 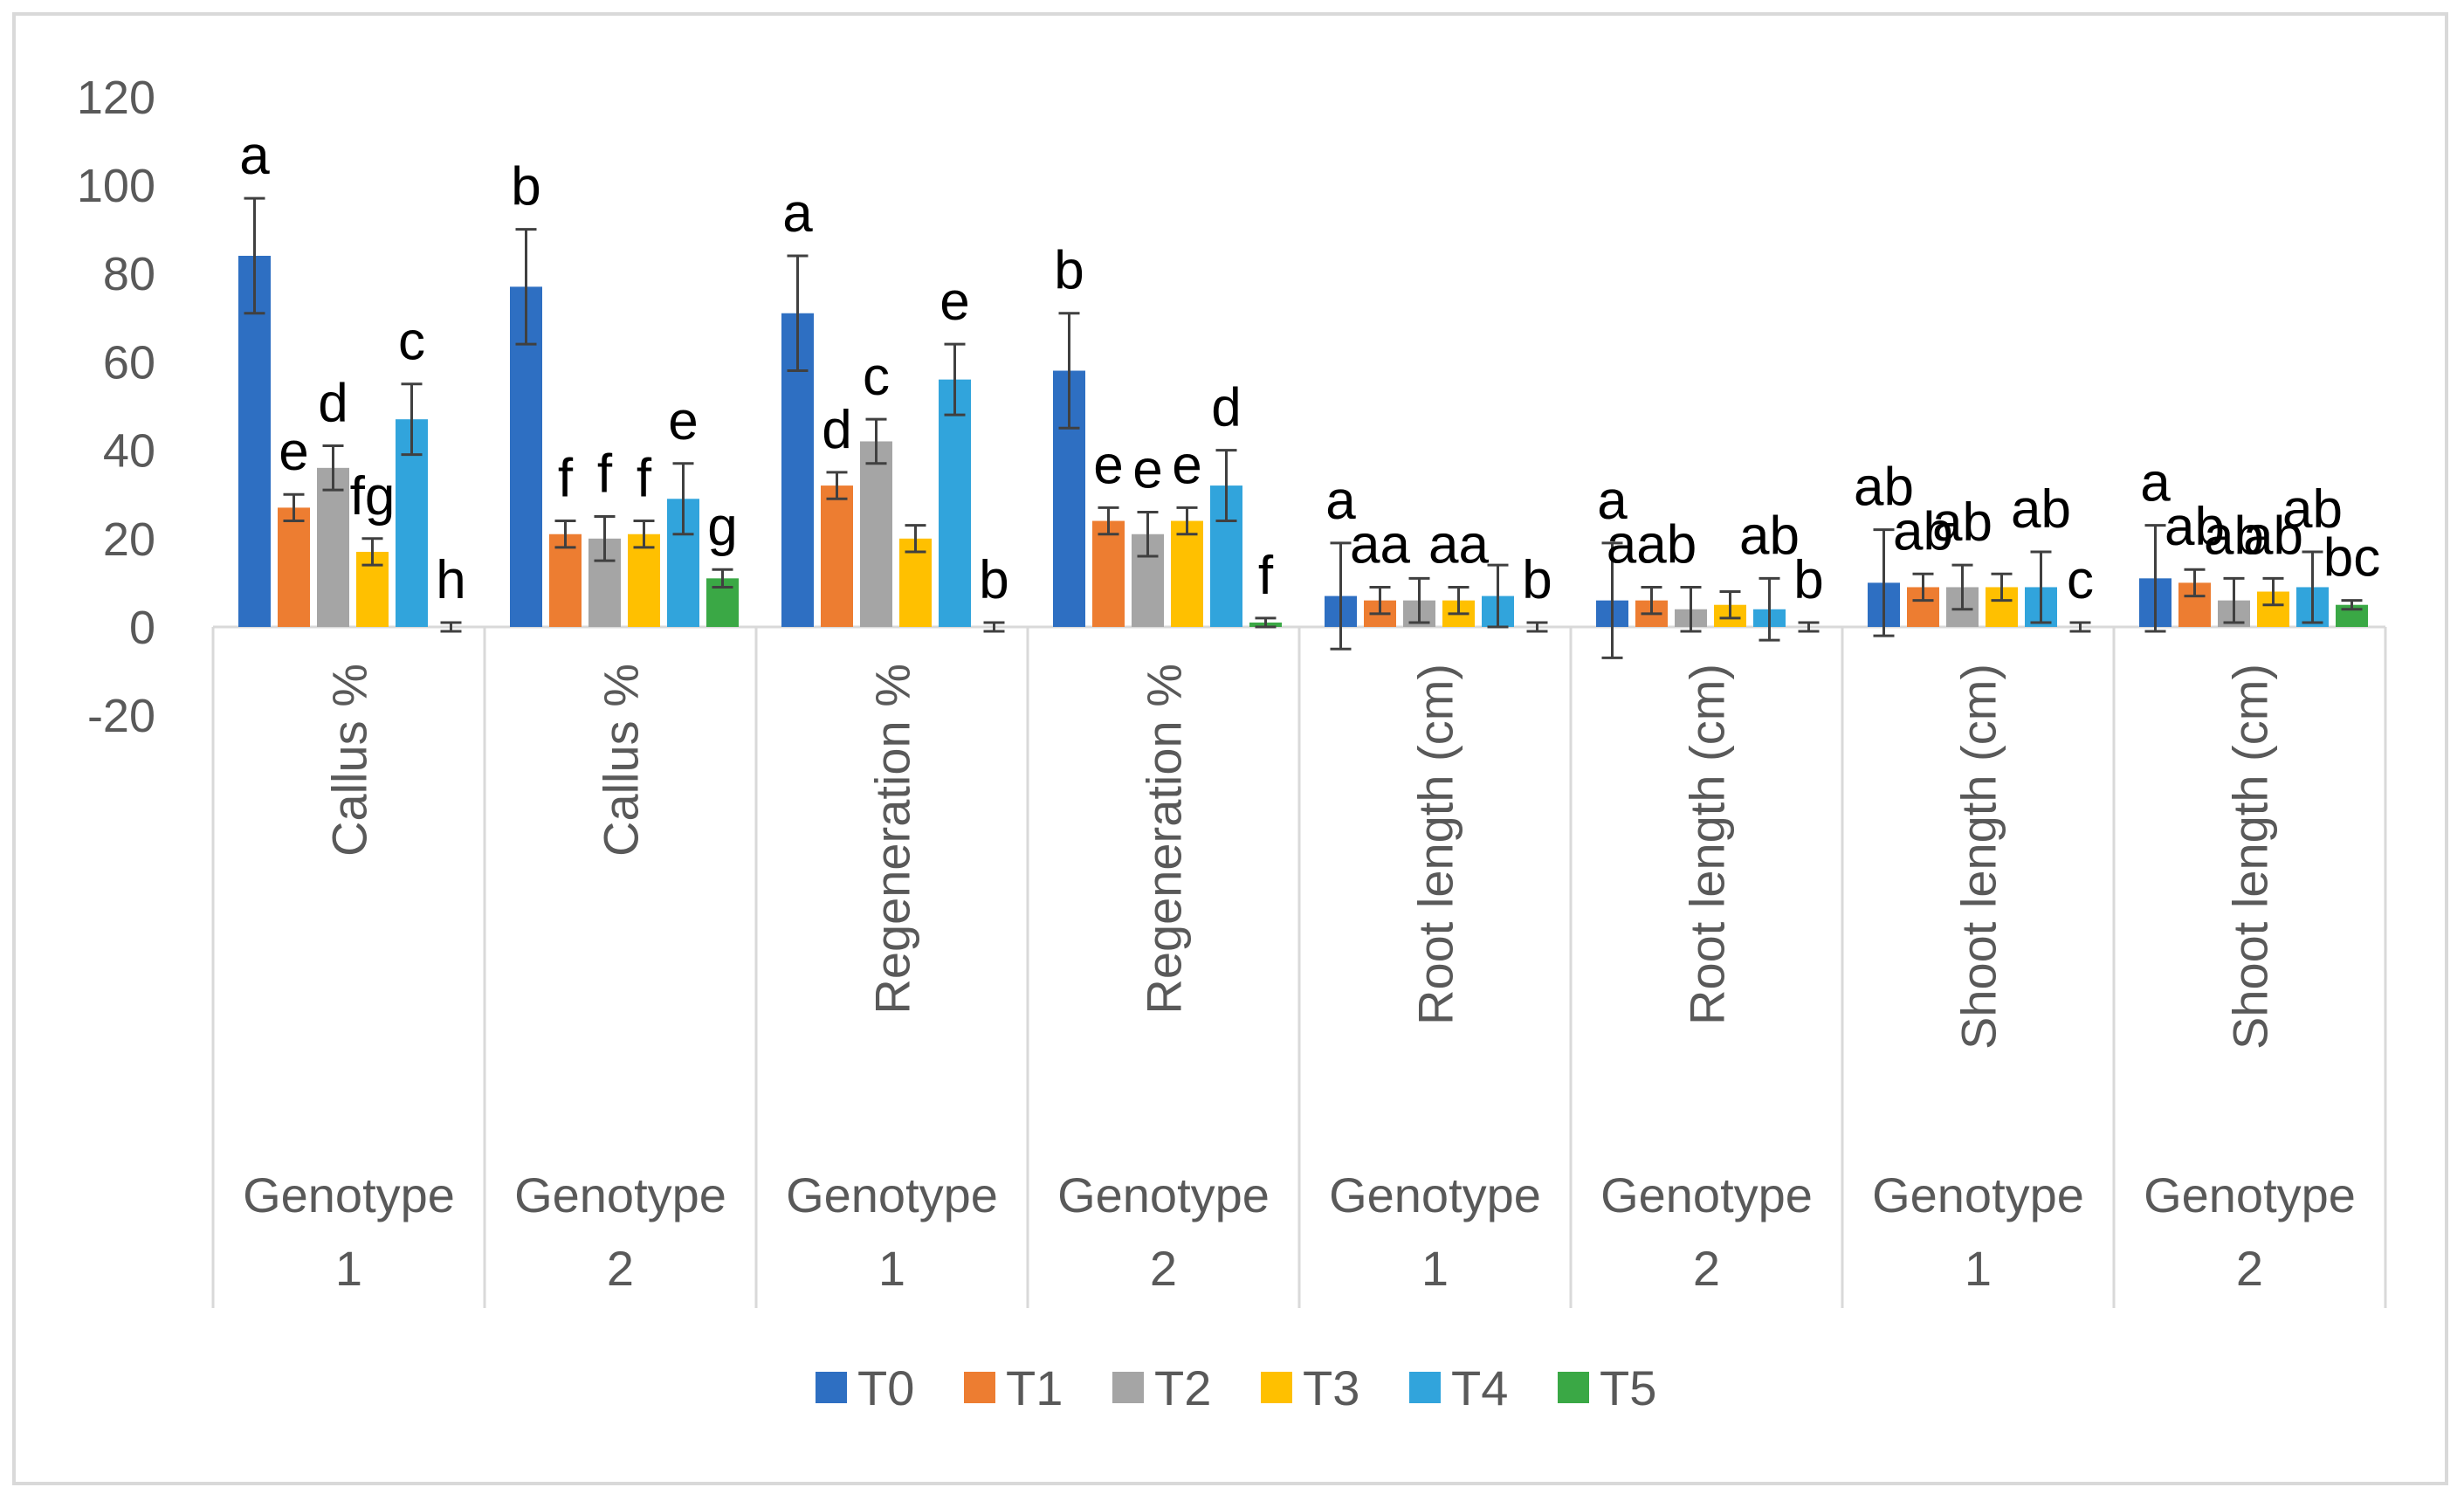 I want to click on legend-label: T0, so click(x=886, y=1387).